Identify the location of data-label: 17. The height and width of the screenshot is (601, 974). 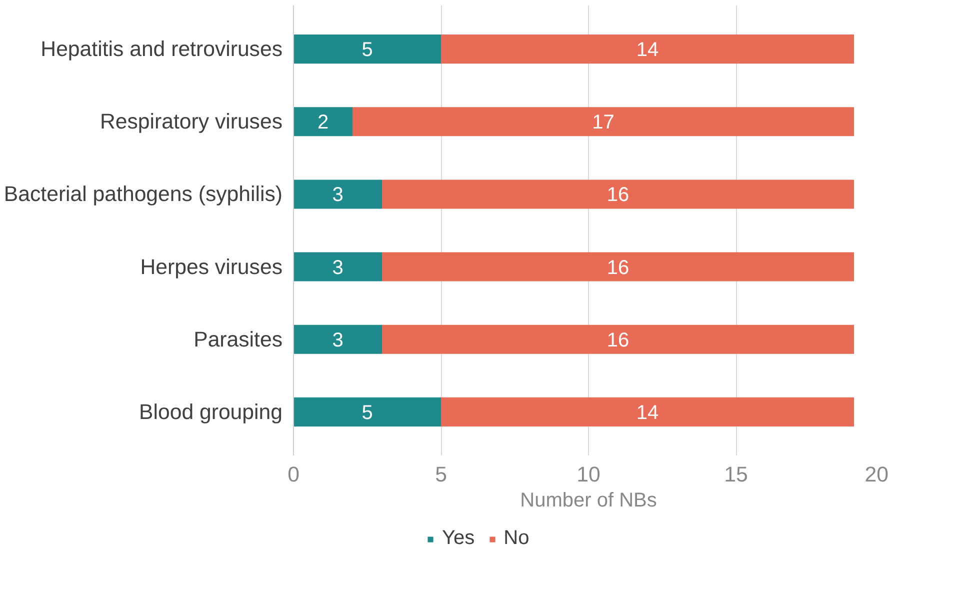
(603, 123).